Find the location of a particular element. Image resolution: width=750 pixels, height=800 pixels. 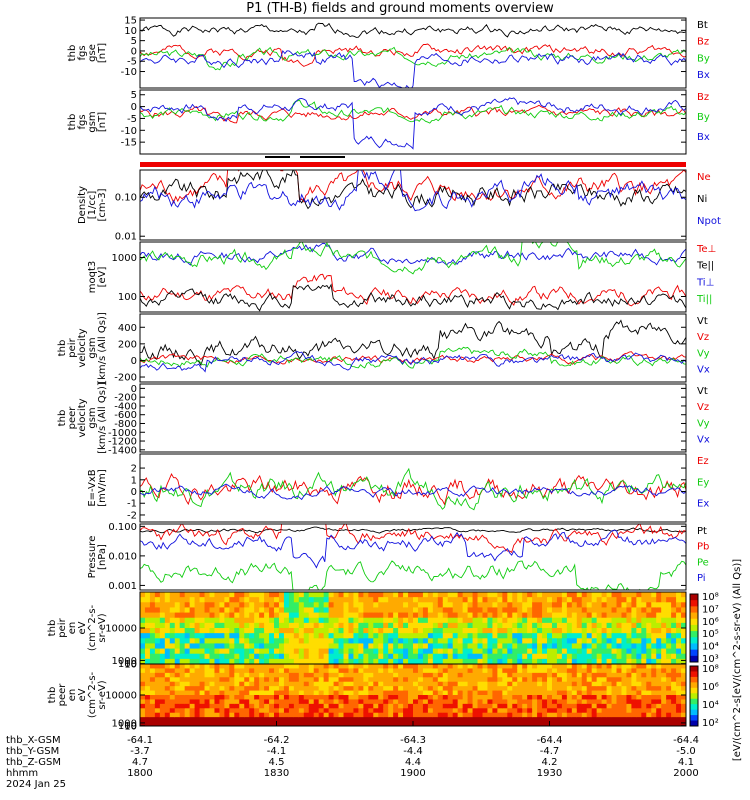

tick-label-p2: 5 is located at coordinates (134, 95).